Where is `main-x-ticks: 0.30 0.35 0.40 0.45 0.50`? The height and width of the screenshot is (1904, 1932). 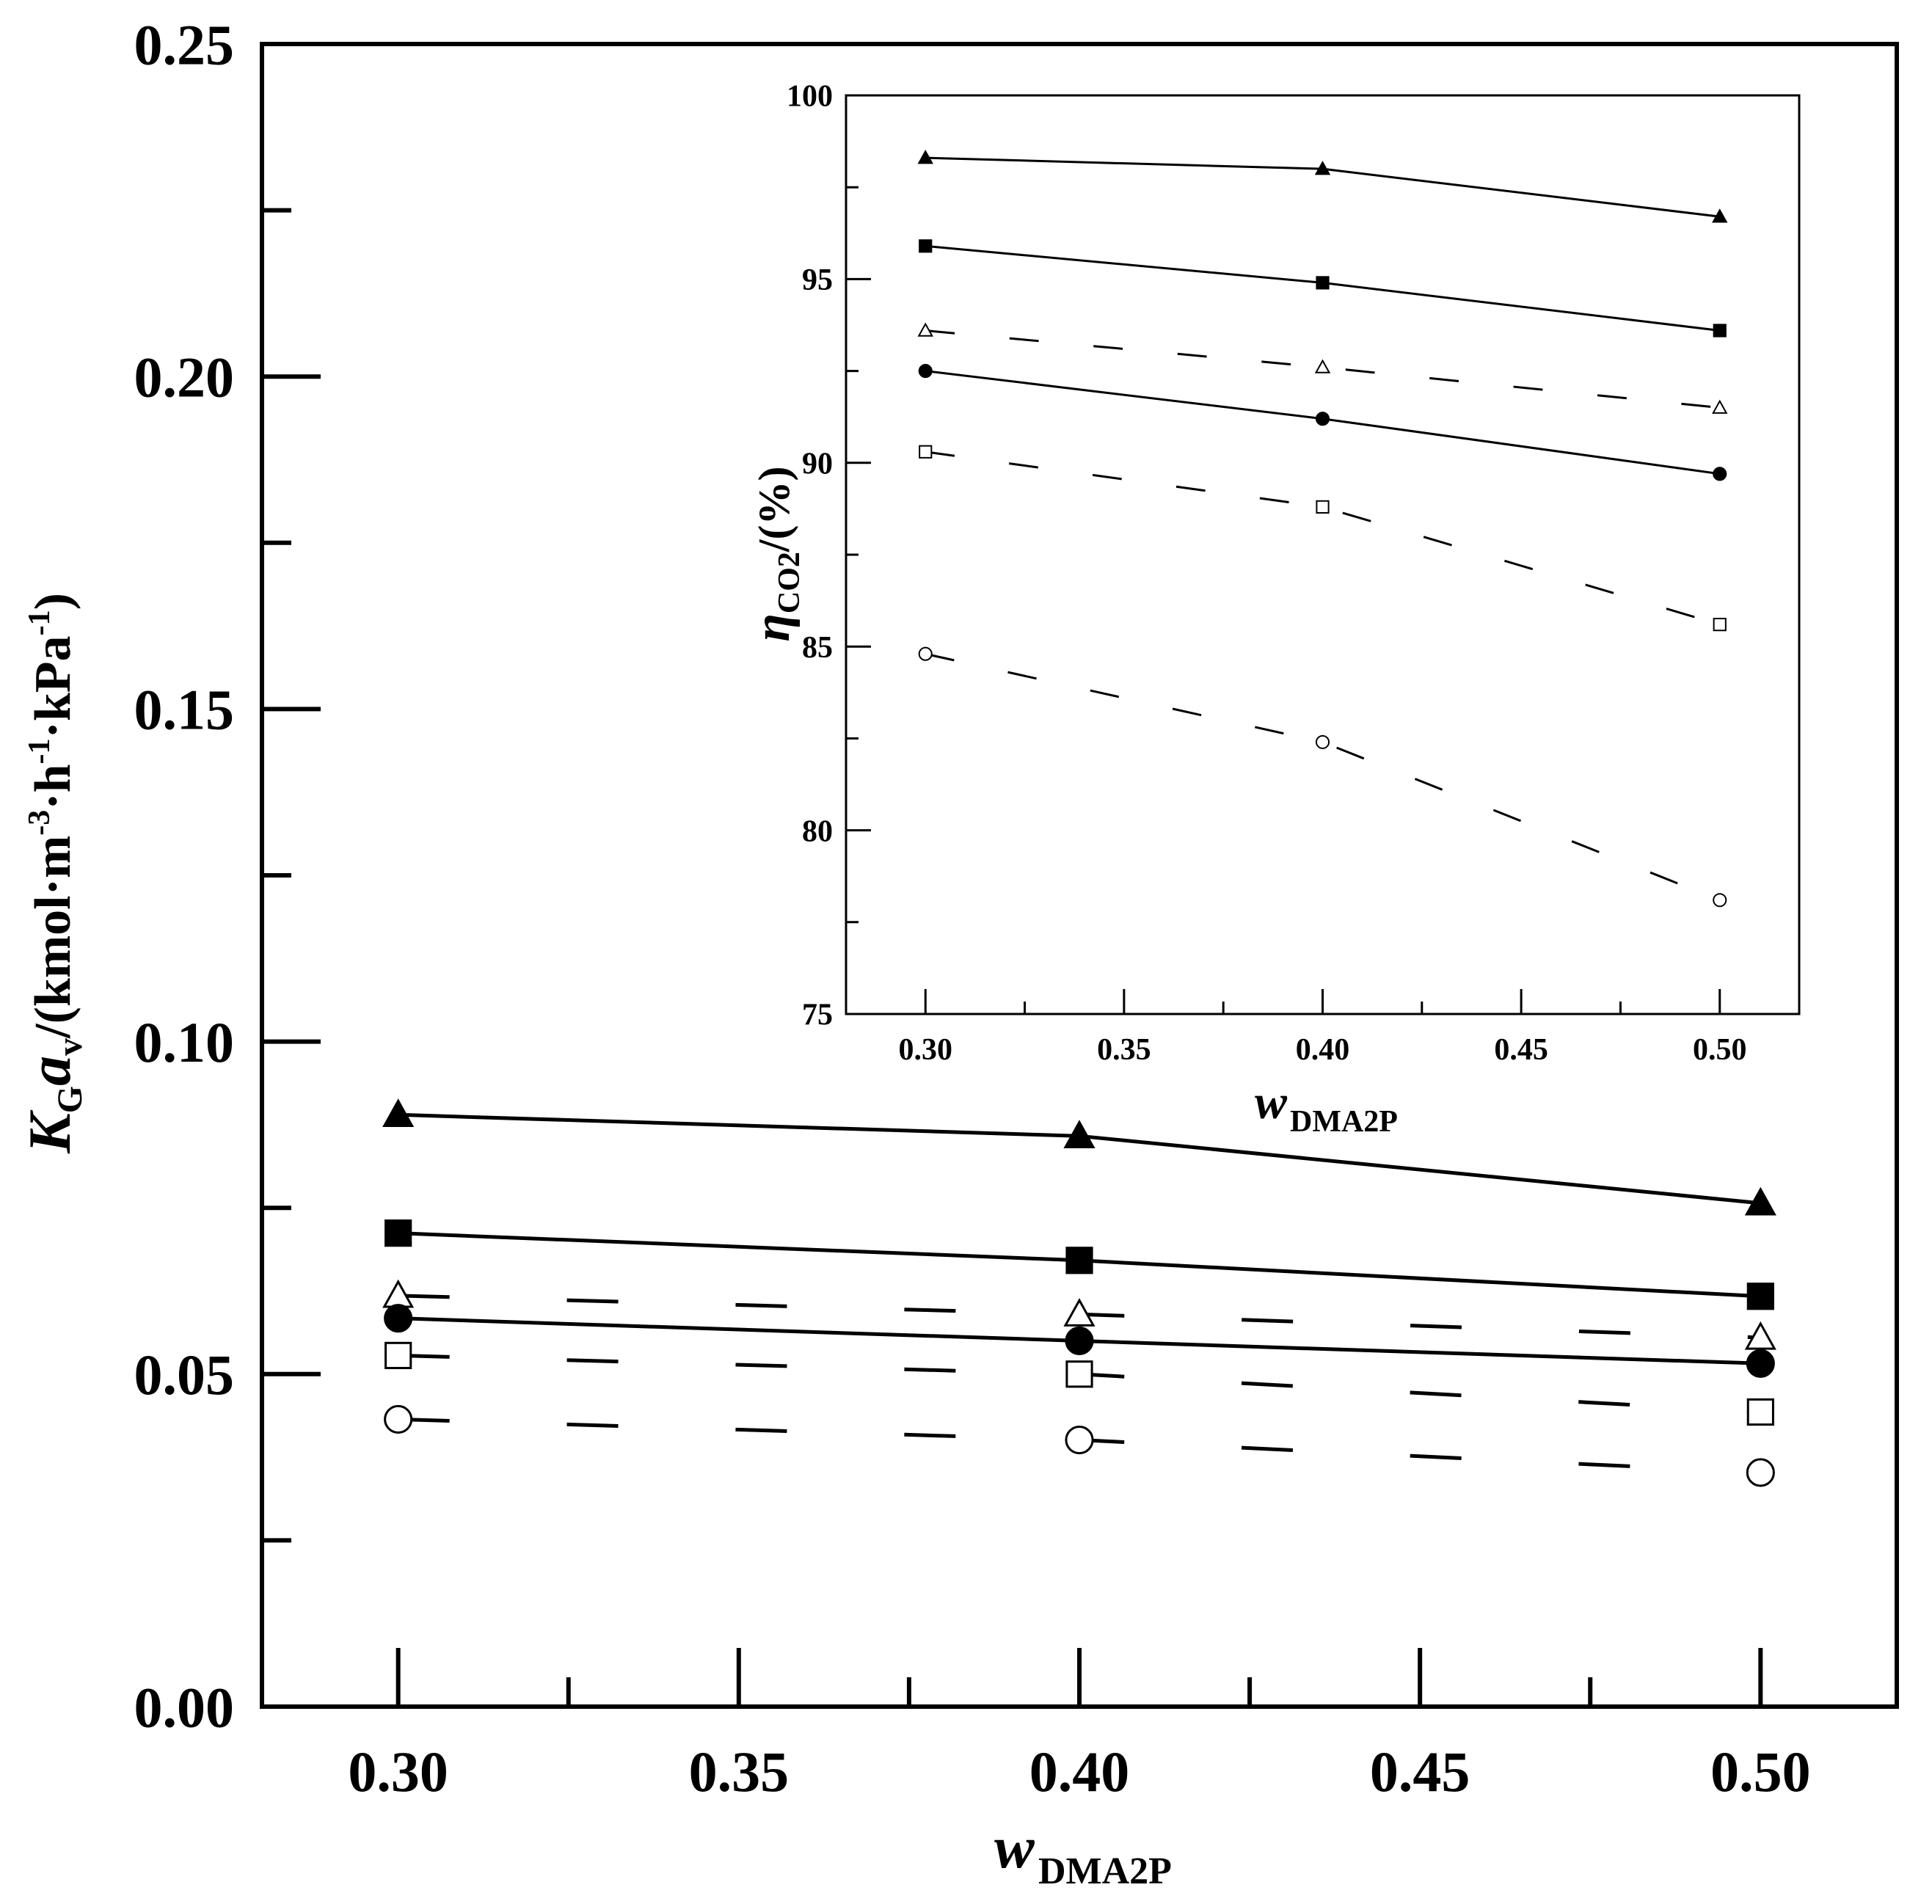
main-x-ticks: 0.30 0.35 0.40 0.45 0.50 is located at coordinates (1079, 1725).